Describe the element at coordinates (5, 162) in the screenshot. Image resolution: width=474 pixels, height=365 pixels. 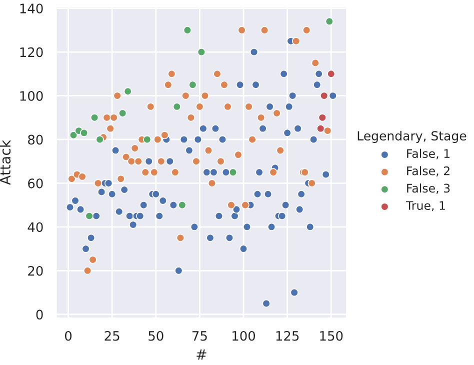
I see `y-axis-title: Attack` at that location.